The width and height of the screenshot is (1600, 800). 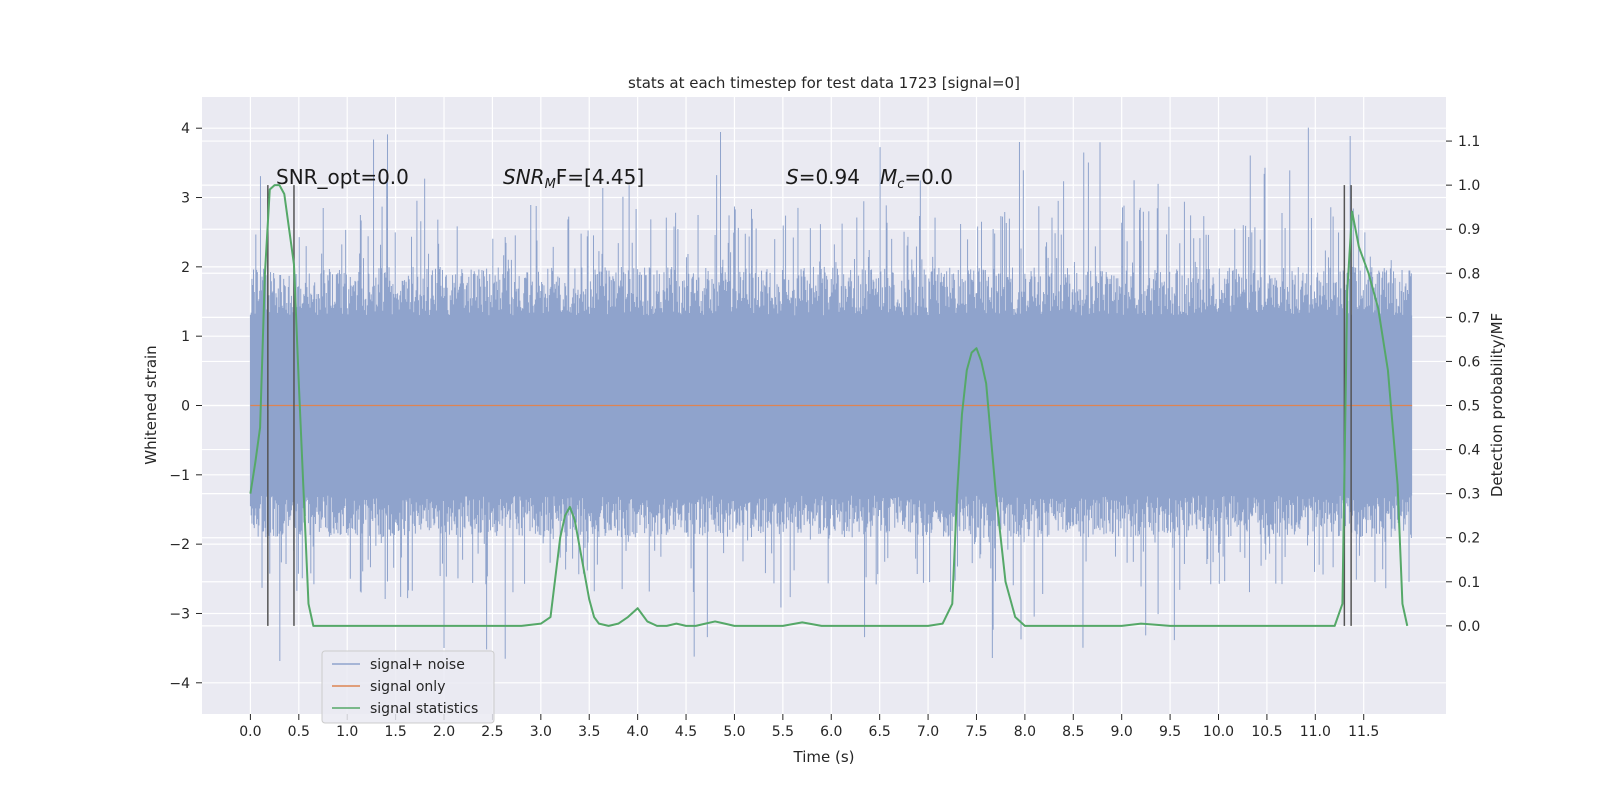 I want to click on x-tick-label-6: 3.0, so click(x=541, y=732).